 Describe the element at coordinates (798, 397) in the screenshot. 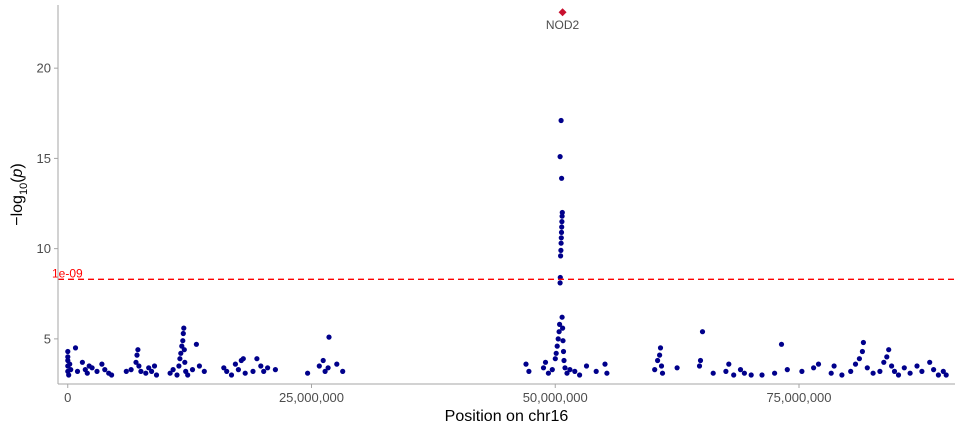

I see `x-tick-label: 75,000,000` at that location.